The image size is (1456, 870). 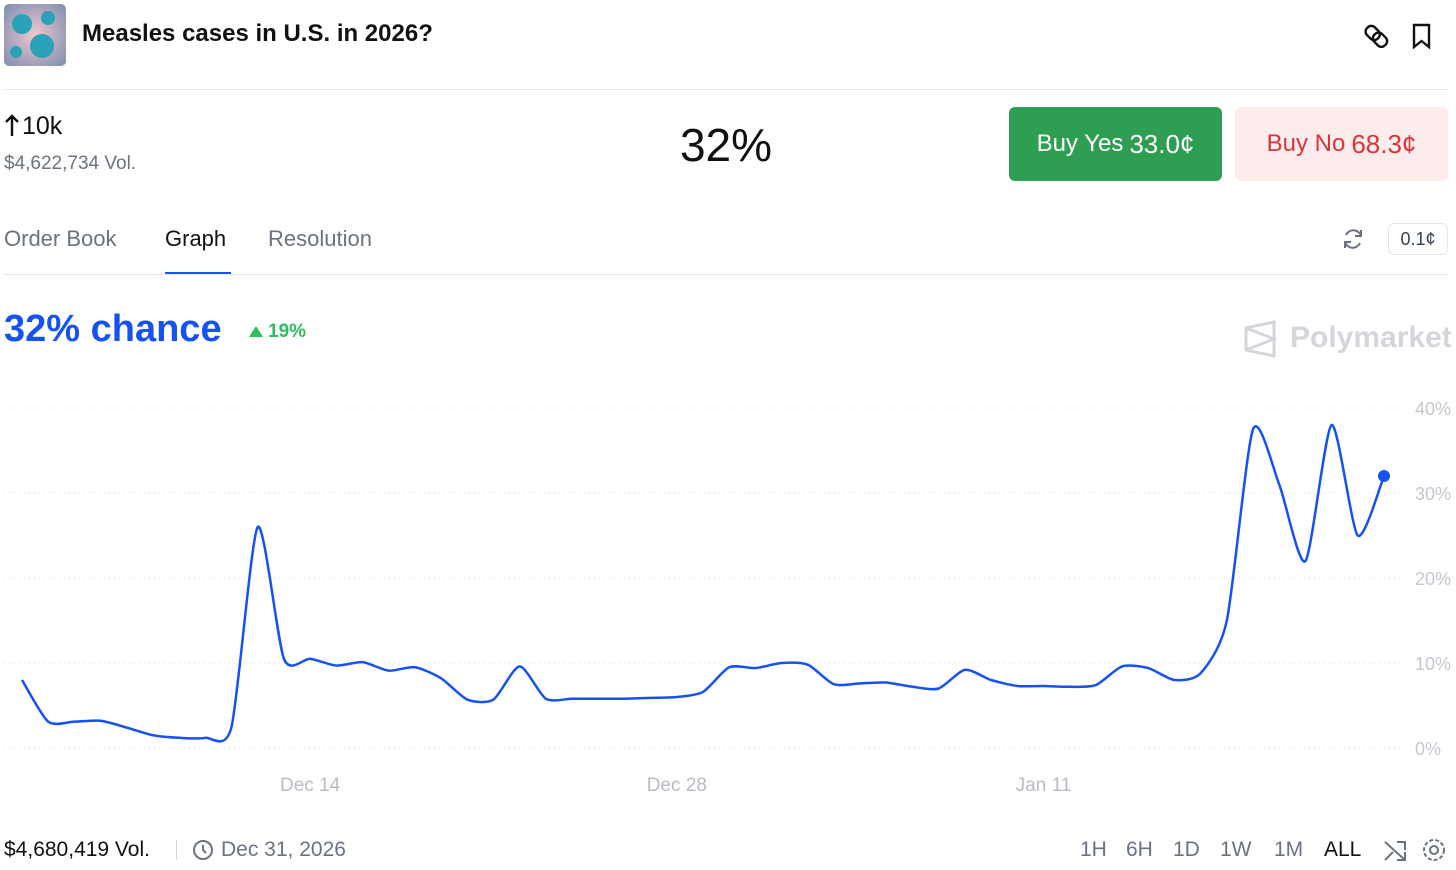 I want to click on tick-size-button: 0.1¢, so click(x=1418, y=239).